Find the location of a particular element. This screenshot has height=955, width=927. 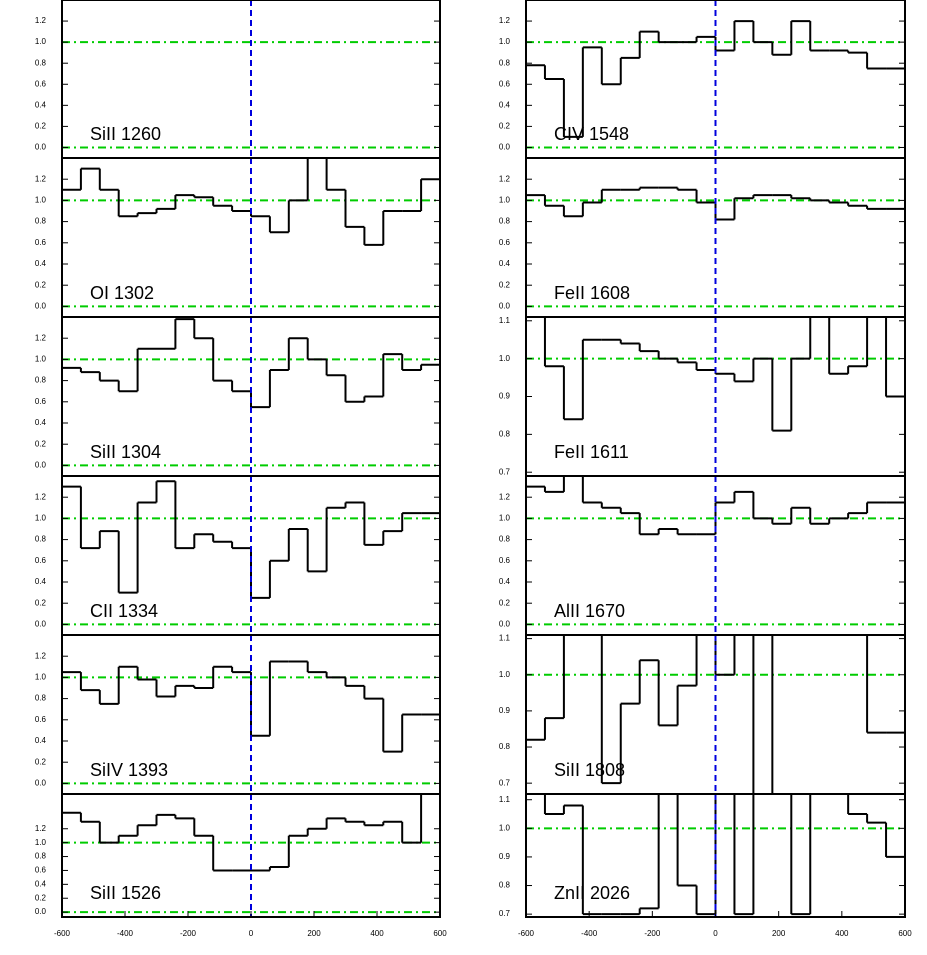

panel-label: SiIV 1393 is located at coordinates (129, 770).